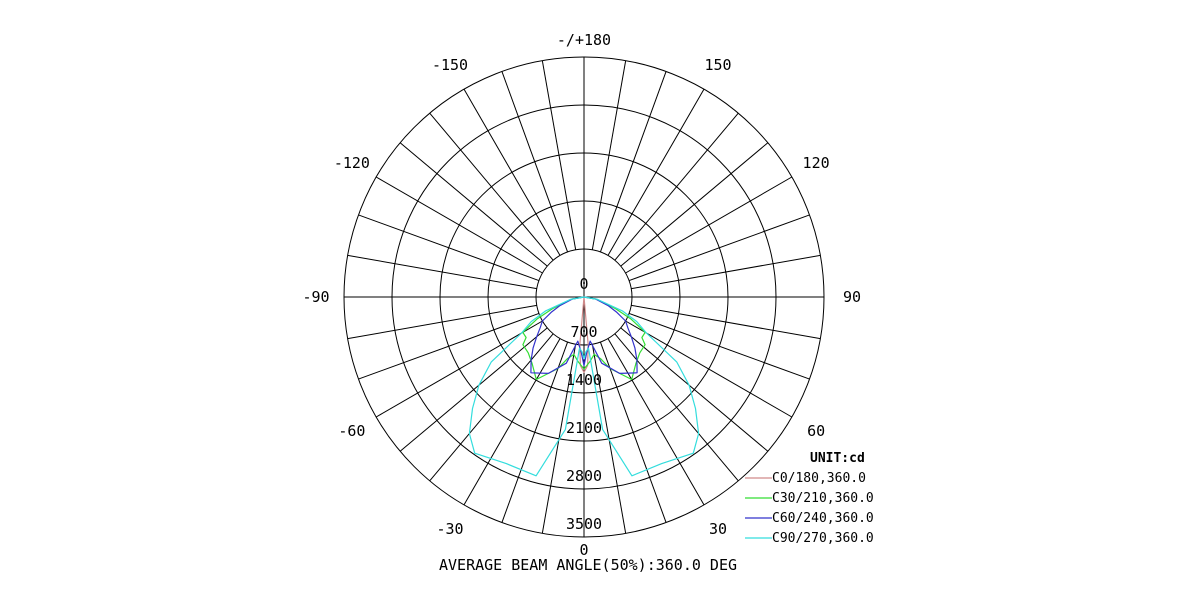  What do you see at coordinates (584, 40) in the screenshot?
I see `angle-label-180: -/+180` at bounding box center [584, 40].